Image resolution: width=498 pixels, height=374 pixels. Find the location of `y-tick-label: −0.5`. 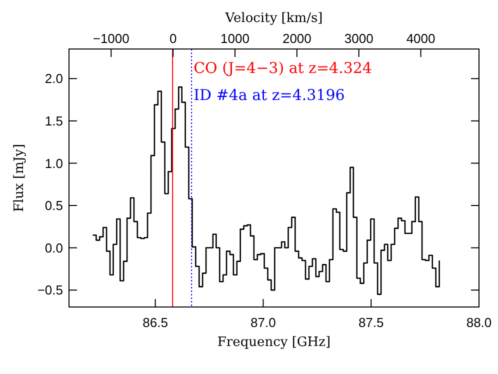

y-tick-label: −0.5 is located at coordinates (50, 290).